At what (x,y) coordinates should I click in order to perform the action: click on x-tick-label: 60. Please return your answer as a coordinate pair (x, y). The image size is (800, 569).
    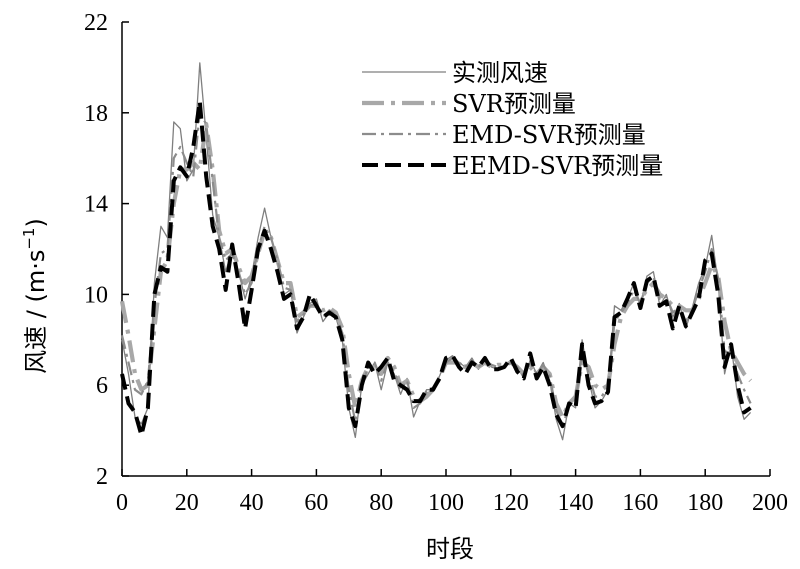
    Looking at the image, I should click on (316, 503).